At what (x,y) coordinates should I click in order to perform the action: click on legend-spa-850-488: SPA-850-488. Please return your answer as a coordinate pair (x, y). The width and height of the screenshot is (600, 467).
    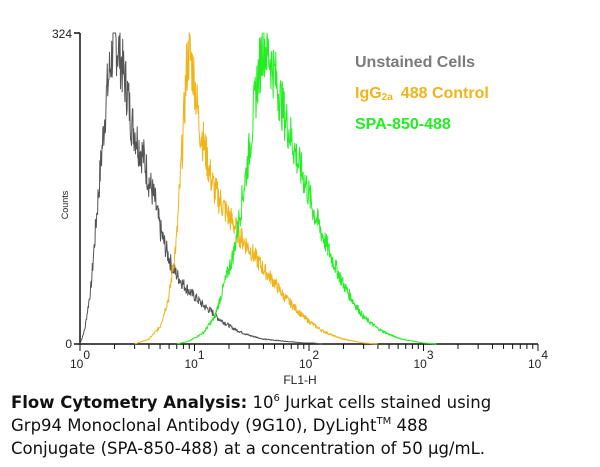
    Looking at the image, I should click on (403, 124).